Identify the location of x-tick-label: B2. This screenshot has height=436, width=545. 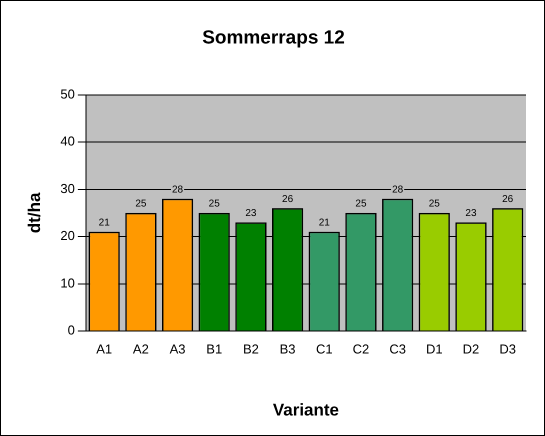
(250, 348).